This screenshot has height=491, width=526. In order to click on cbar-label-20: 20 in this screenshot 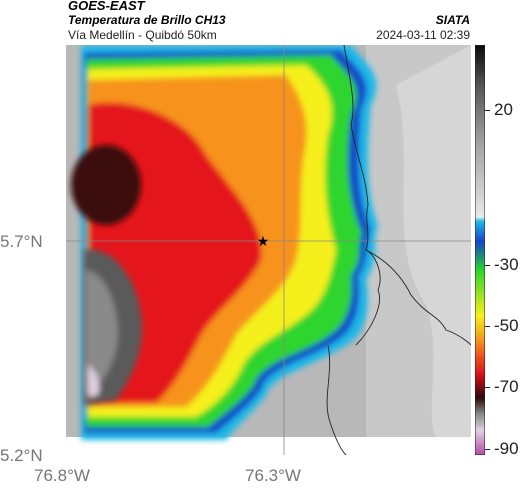, I will do `click(503, 109)`.